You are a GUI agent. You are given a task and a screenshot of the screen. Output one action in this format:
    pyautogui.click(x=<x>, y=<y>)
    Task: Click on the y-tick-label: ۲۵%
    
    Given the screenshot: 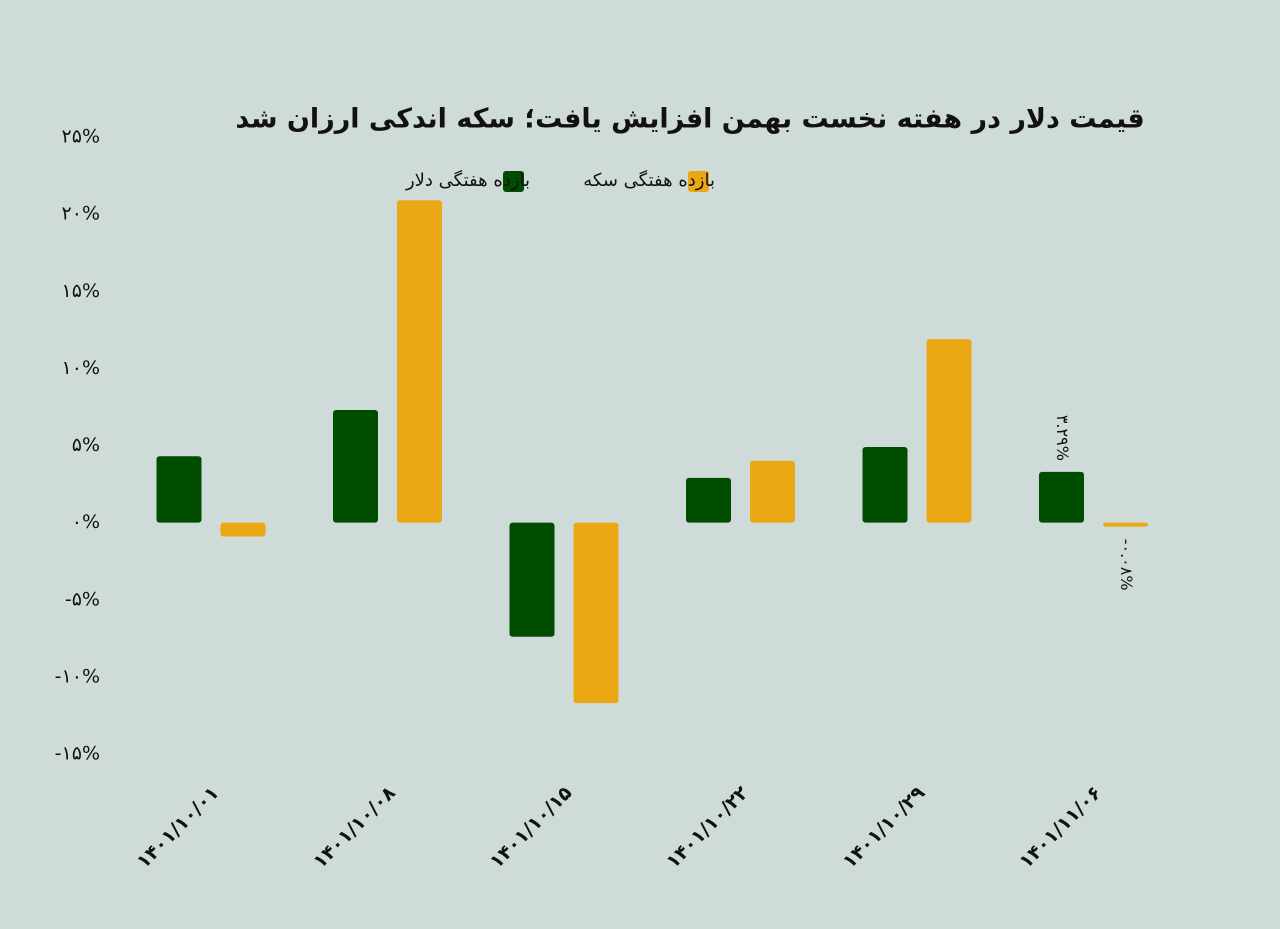 What is the action you would take?
    pyautogui.click(x=81, y=137)
    